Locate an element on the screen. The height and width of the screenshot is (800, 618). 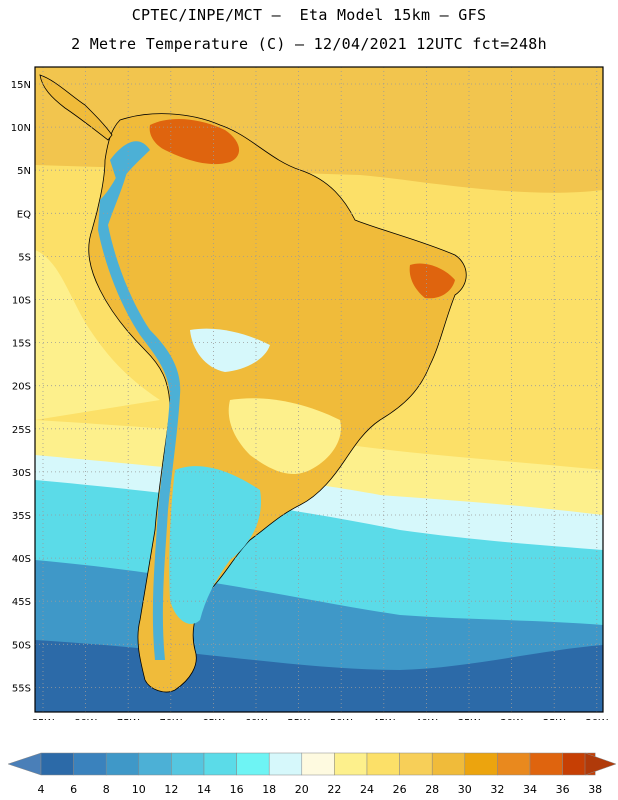
colorbar-tick-label: 18 is located at coordinates (269, 789).